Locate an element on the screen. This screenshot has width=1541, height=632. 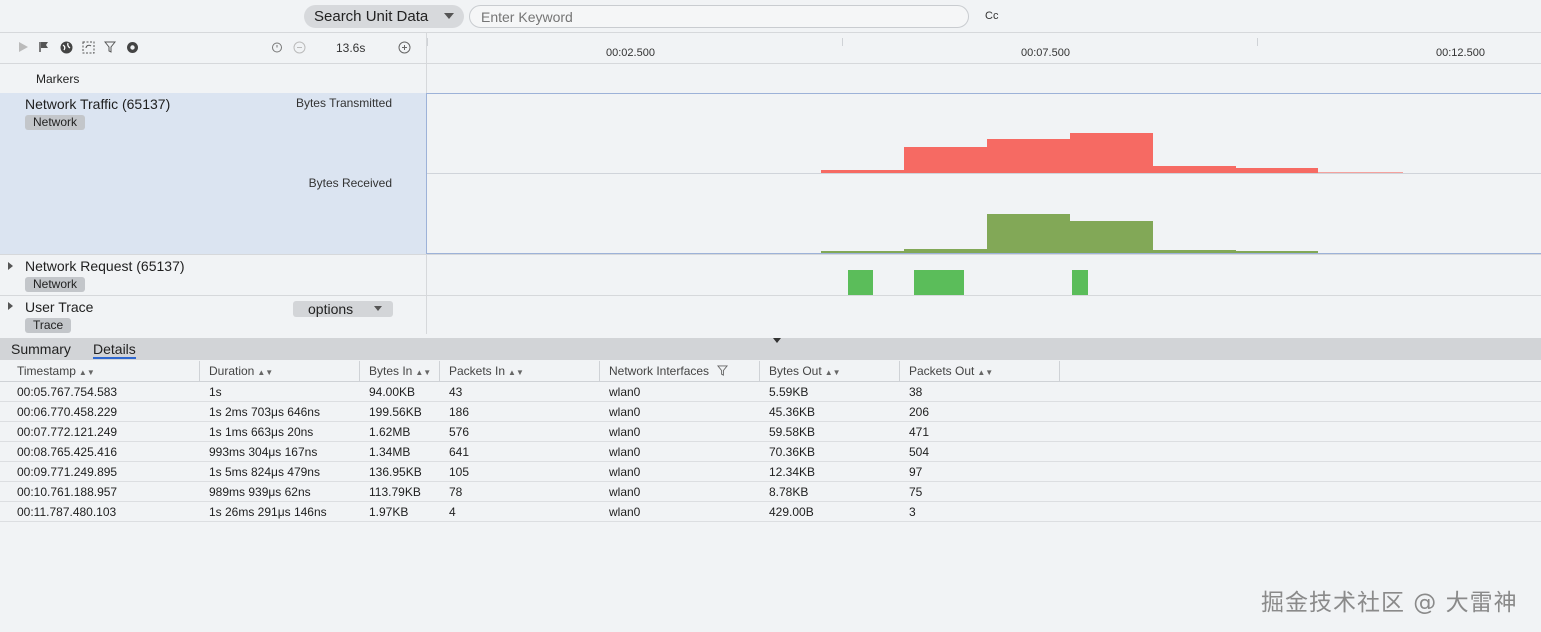
duration-cell: 1s 5ms 824μs 479ns is located at coordinates (264, 472).